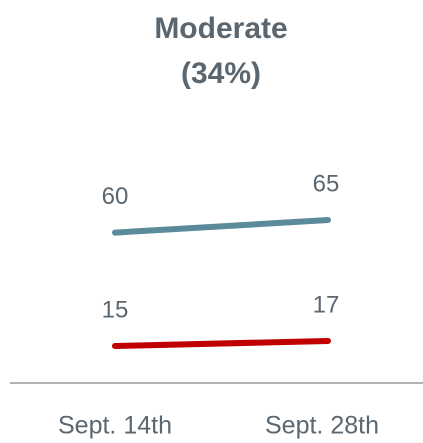 The width and height of the screenshot is (423, 443). What do you see at coordinates (326, 183) in the screenshot?
I see `data-label: 65` at bounding box center [326, 183].